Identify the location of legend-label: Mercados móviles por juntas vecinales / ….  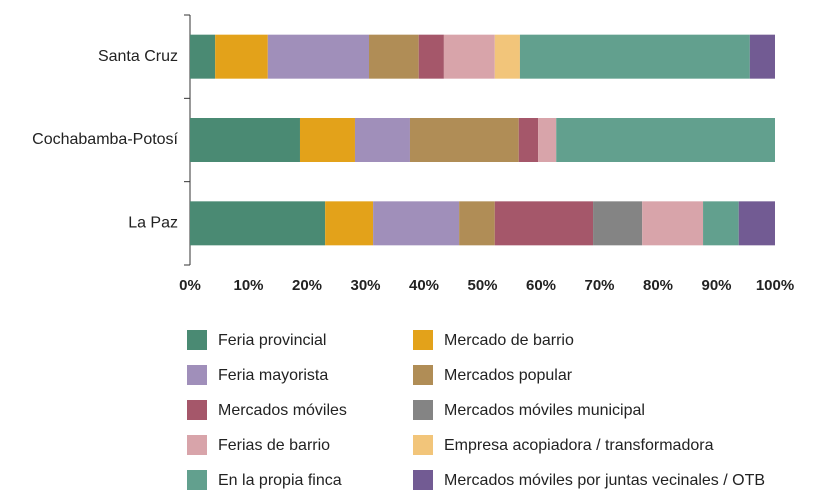
(604, 480).